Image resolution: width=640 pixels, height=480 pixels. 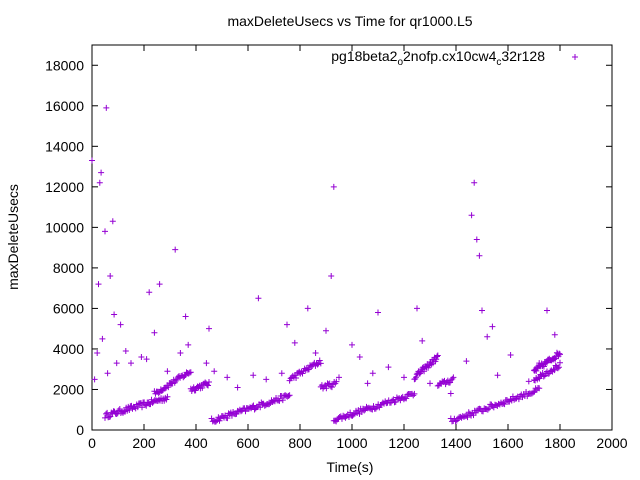 I want to click on y-tick-label: 16000, so click(x=64, y=106).